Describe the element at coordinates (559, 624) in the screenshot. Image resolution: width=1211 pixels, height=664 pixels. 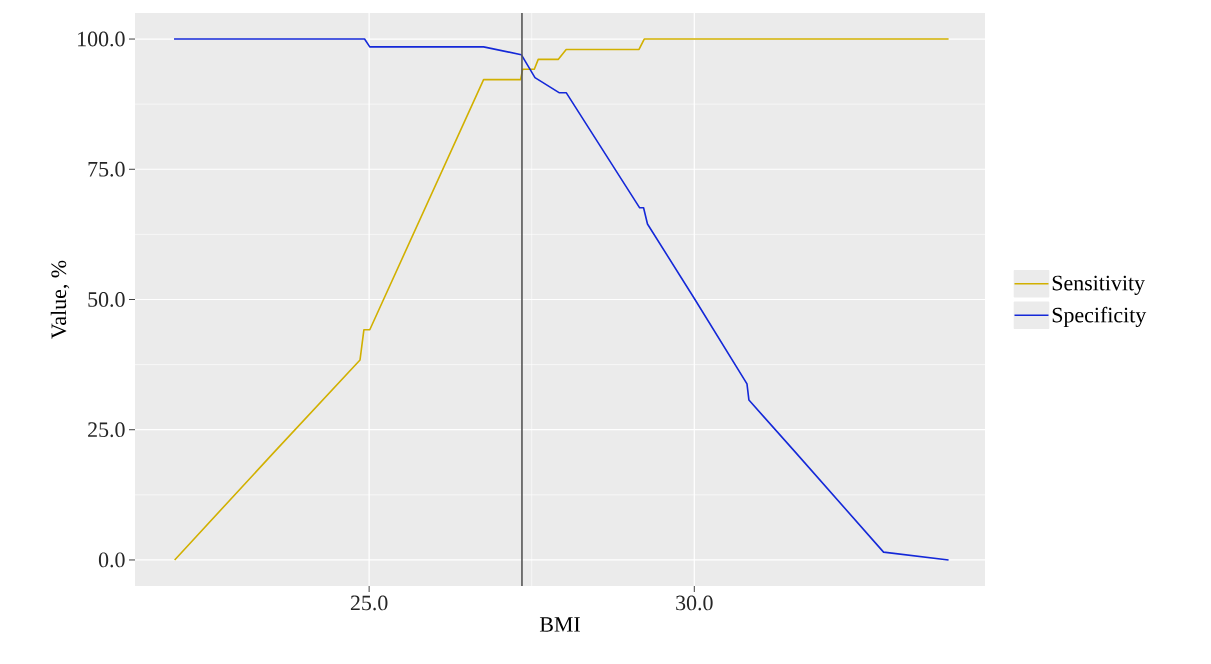
I see `x-axis-title: BMI` at that location.